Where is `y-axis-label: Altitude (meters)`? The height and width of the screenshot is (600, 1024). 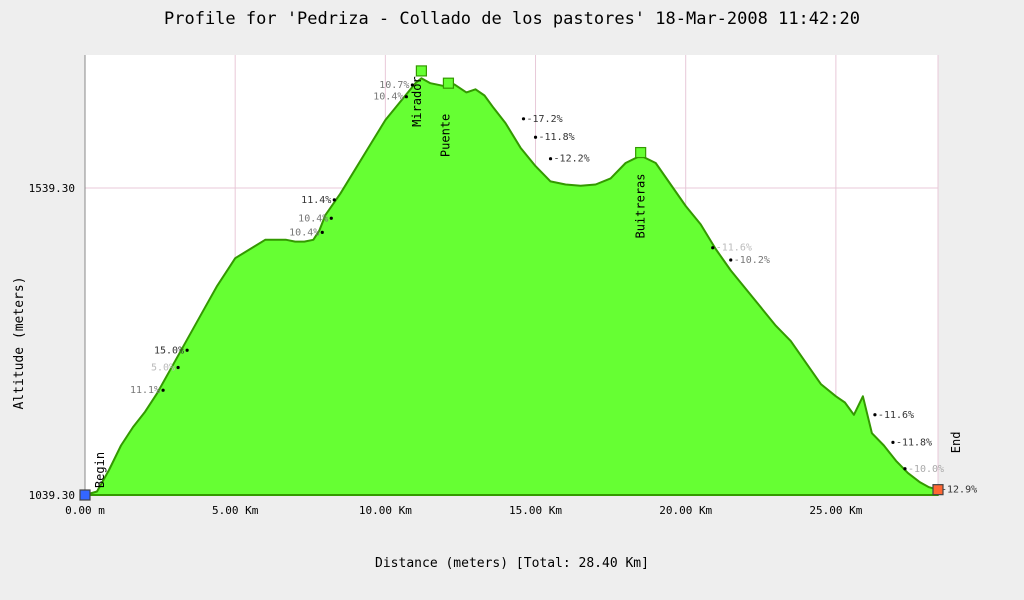 y-axis-label: Altitude (meters) is located at coordinates (19, 342).